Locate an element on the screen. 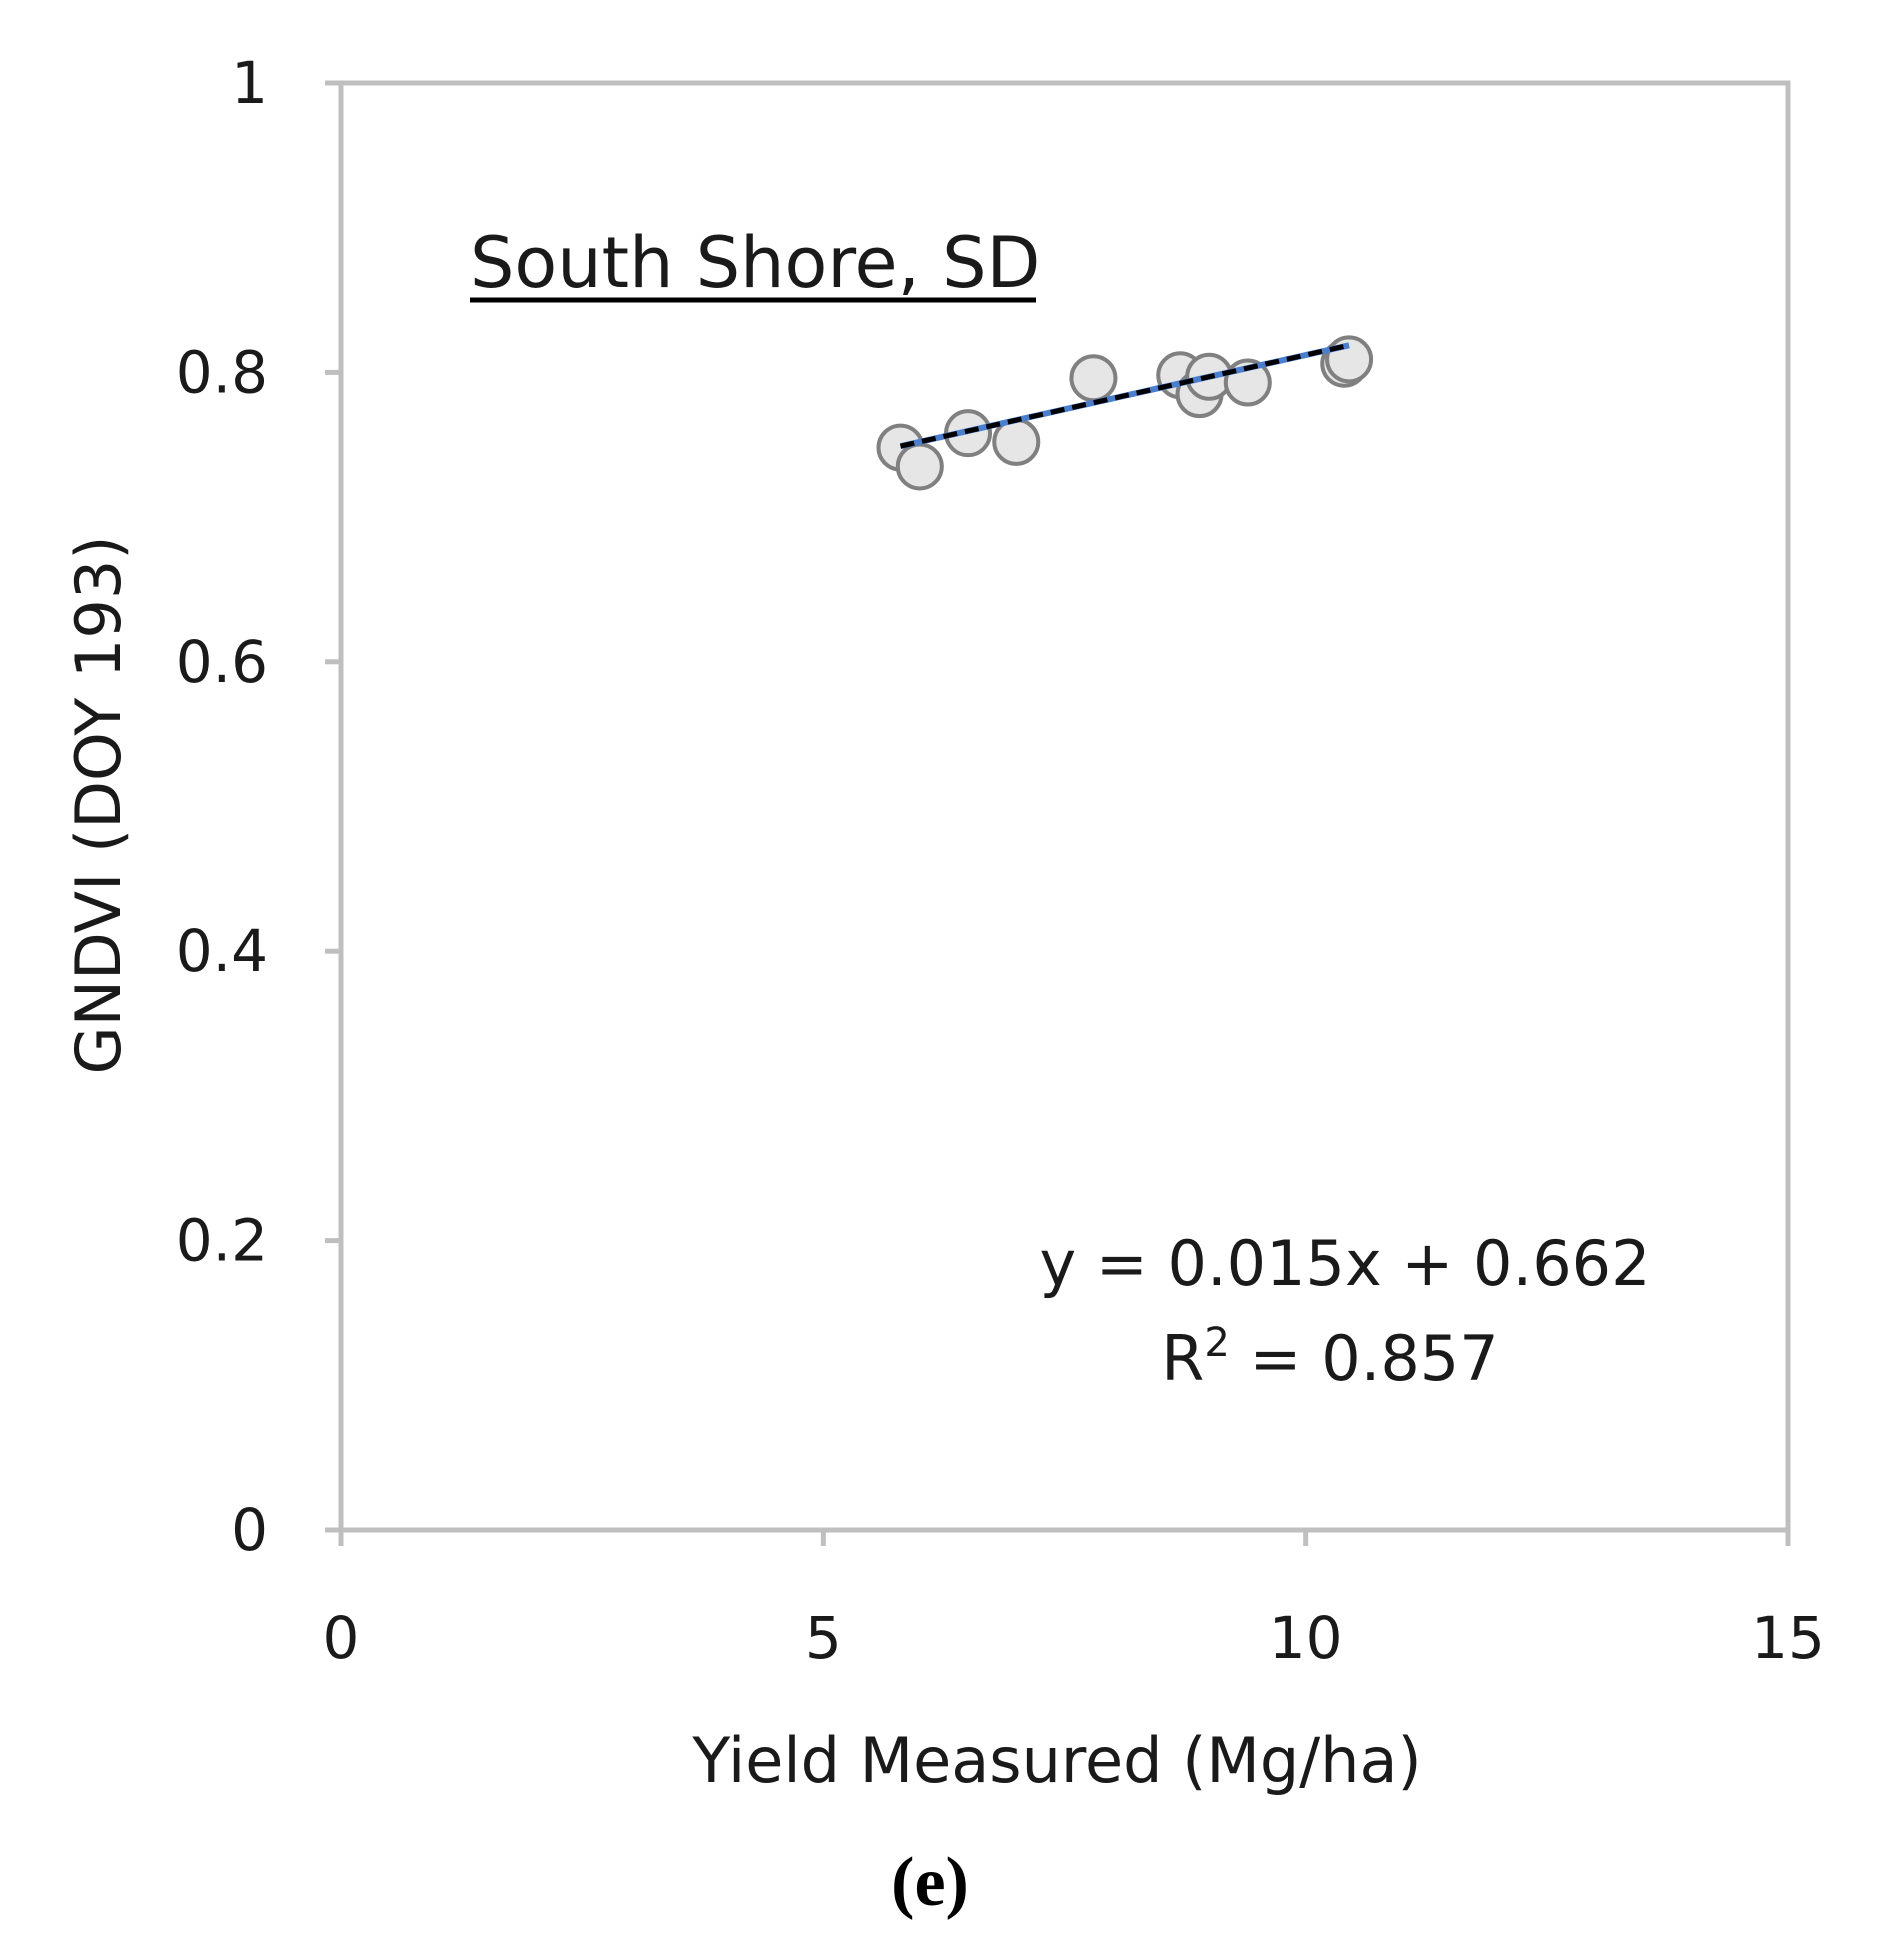  regression-equation: y = 0.015x + 0.662 is located at coordinates (1344, 1263).